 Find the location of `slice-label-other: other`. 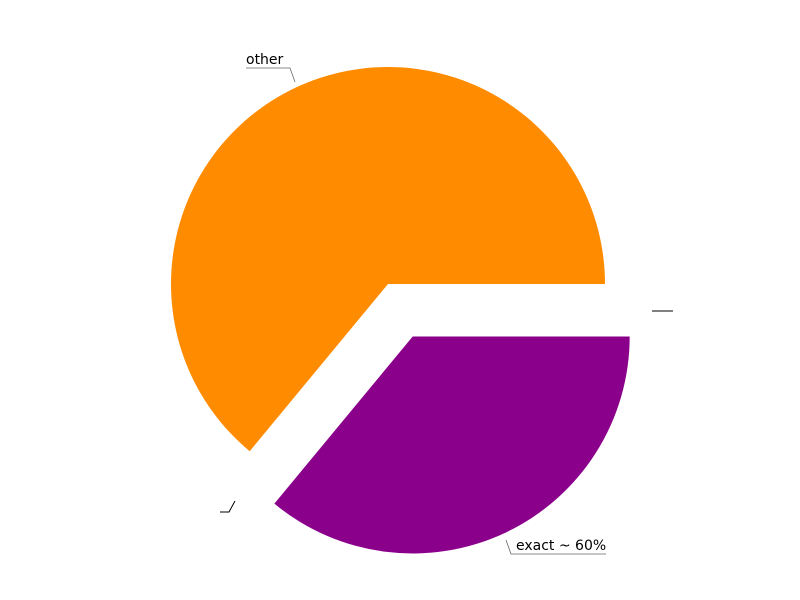

slice-label-other: other is located at coordinates (265, 60).